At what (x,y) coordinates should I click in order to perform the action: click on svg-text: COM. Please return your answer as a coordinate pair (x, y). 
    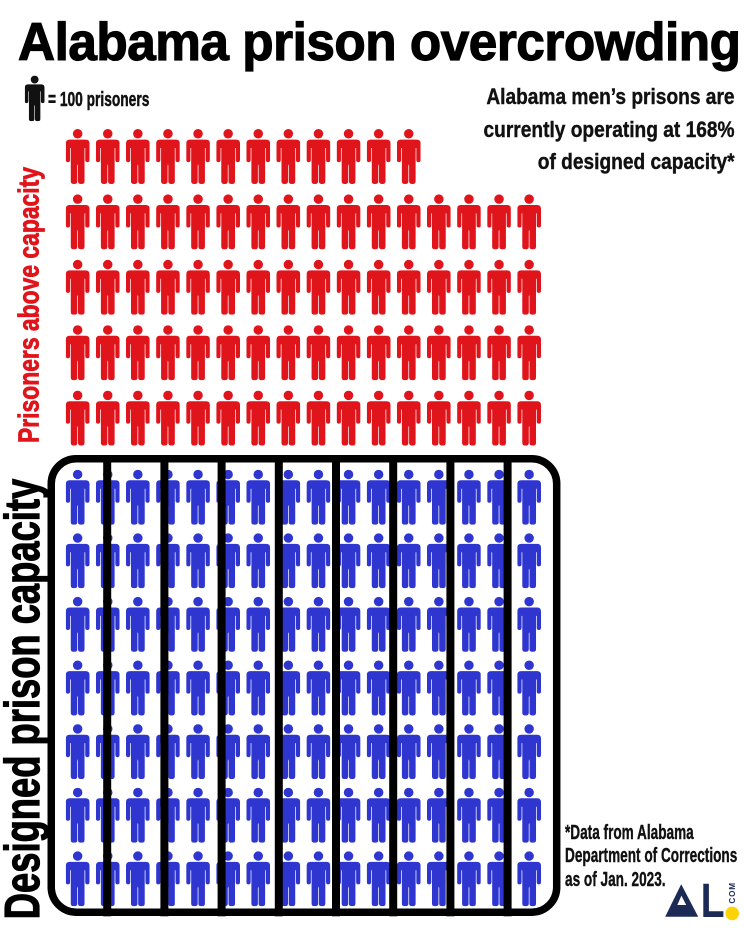
    Looking at the image, I should click on (732, 893).